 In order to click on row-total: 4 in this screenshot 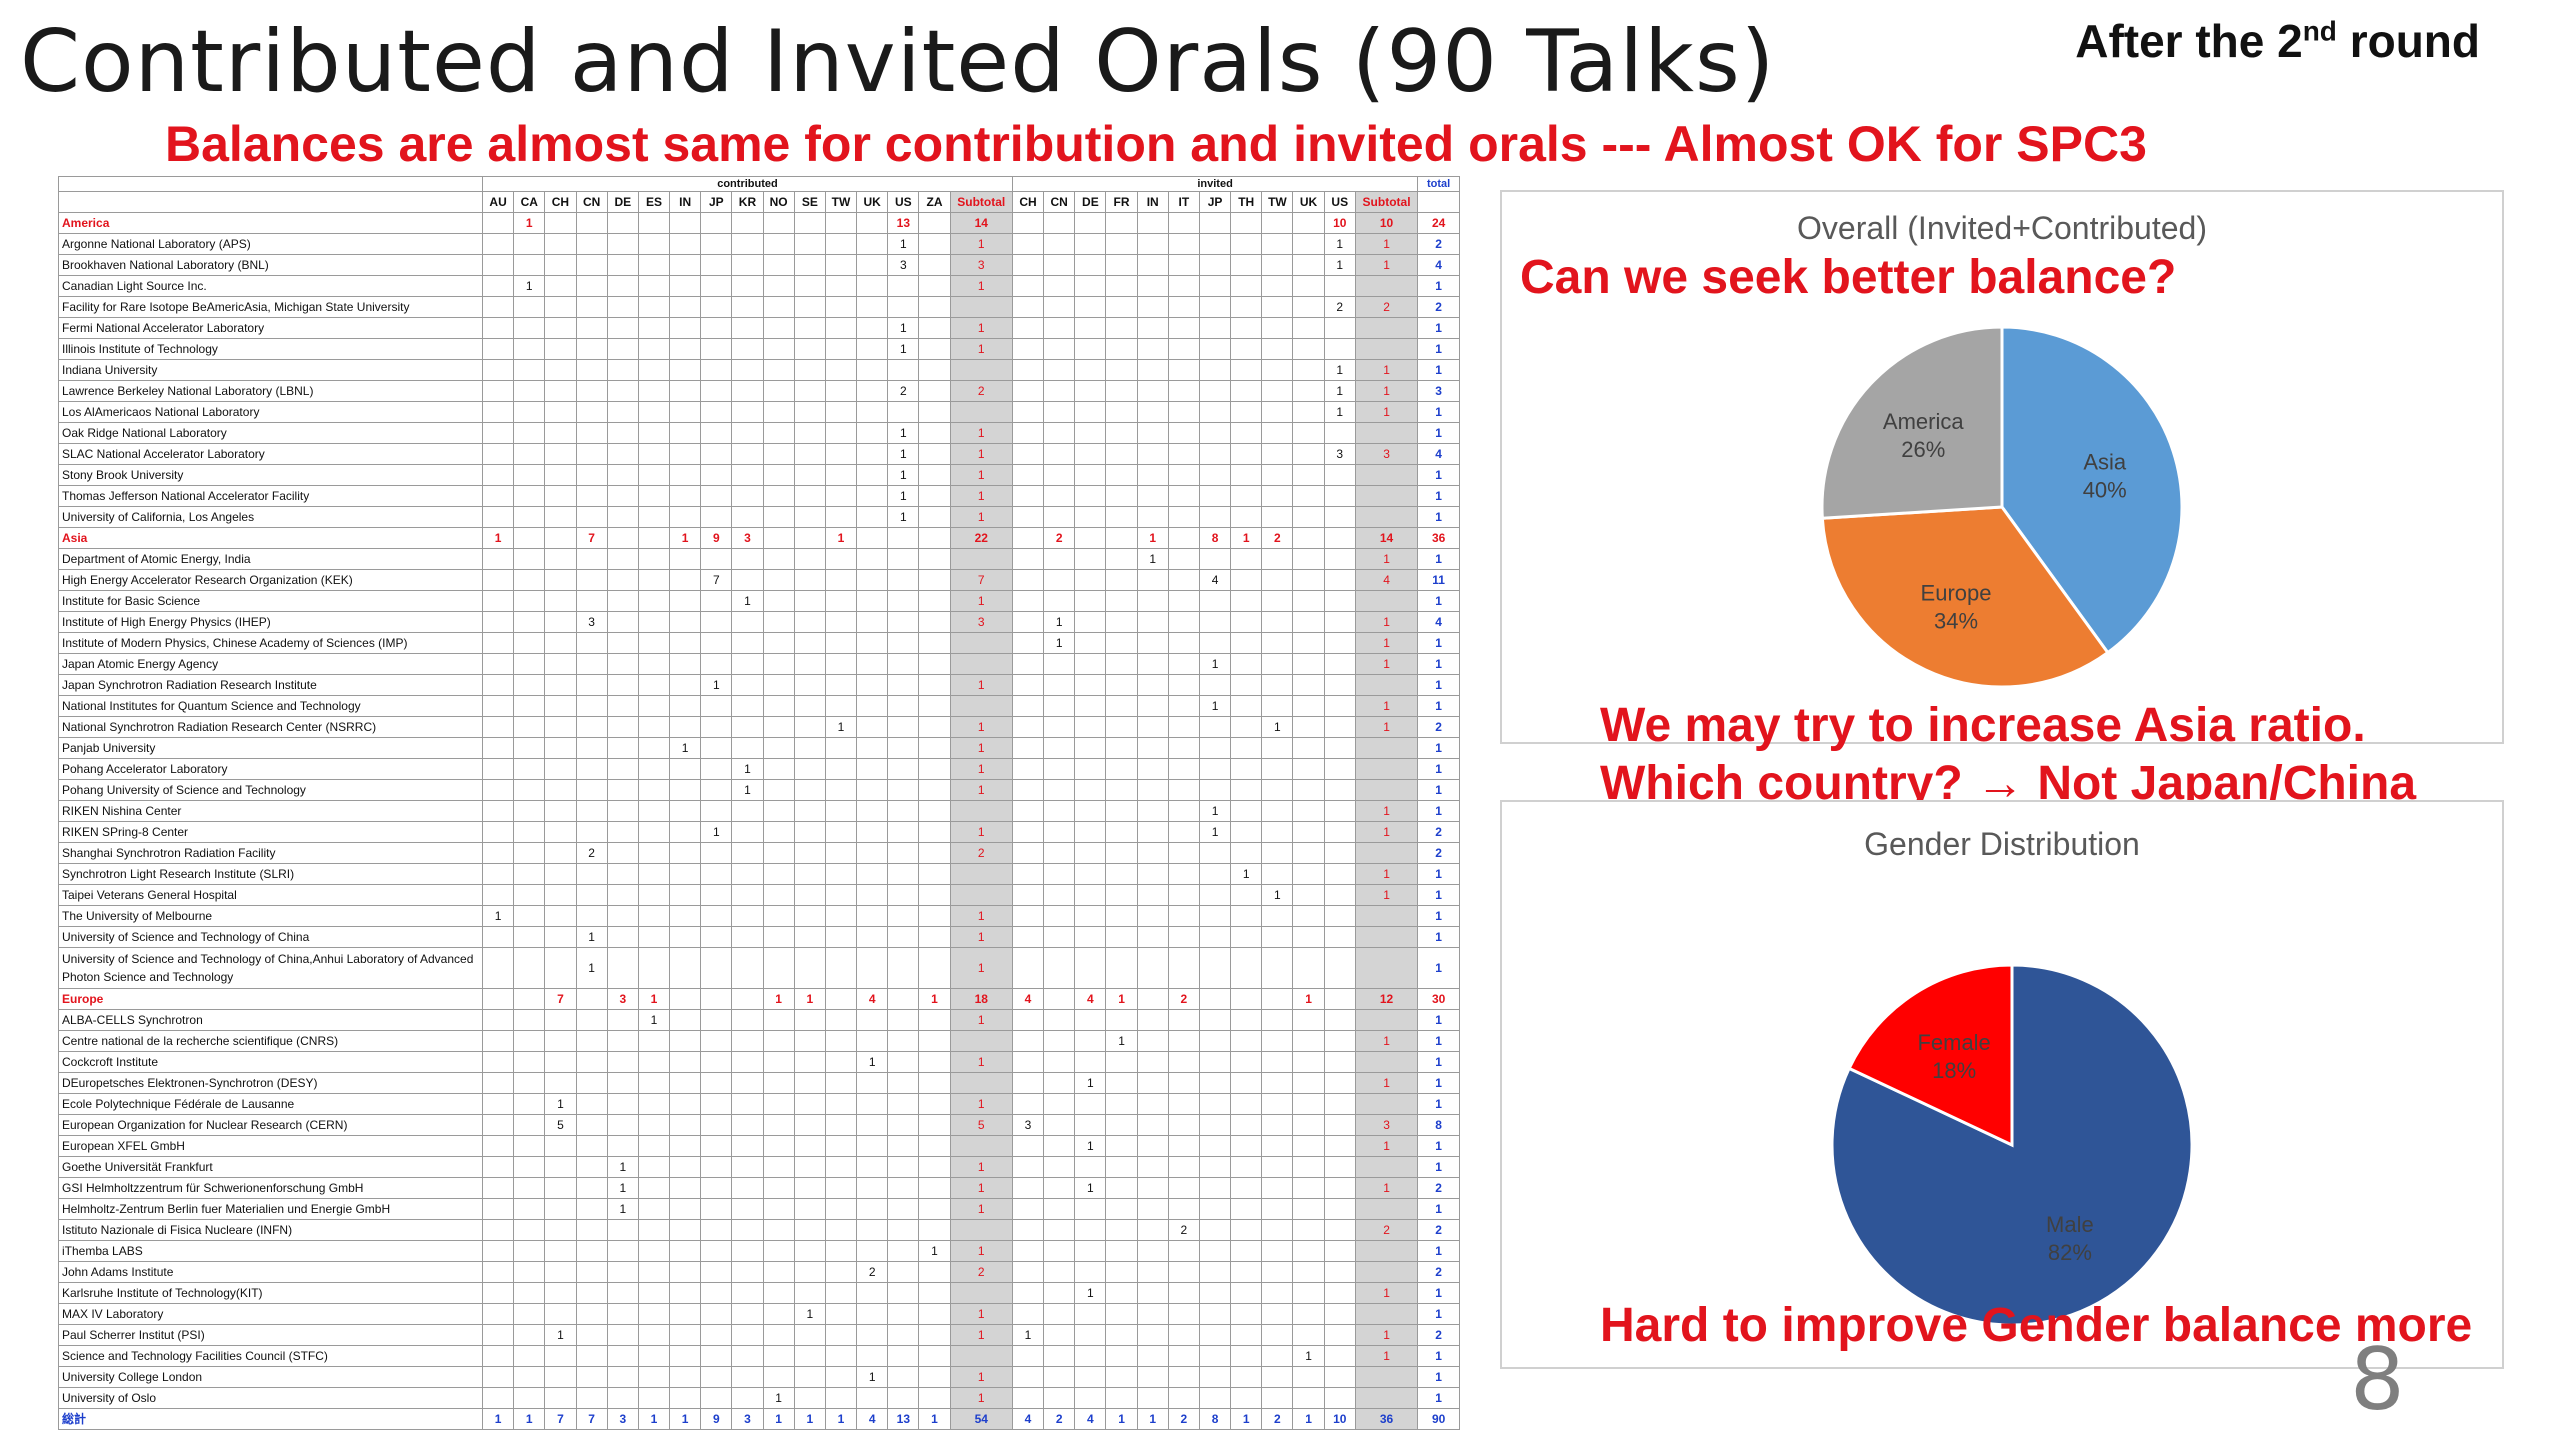, I will do `click(1438, 622)`.